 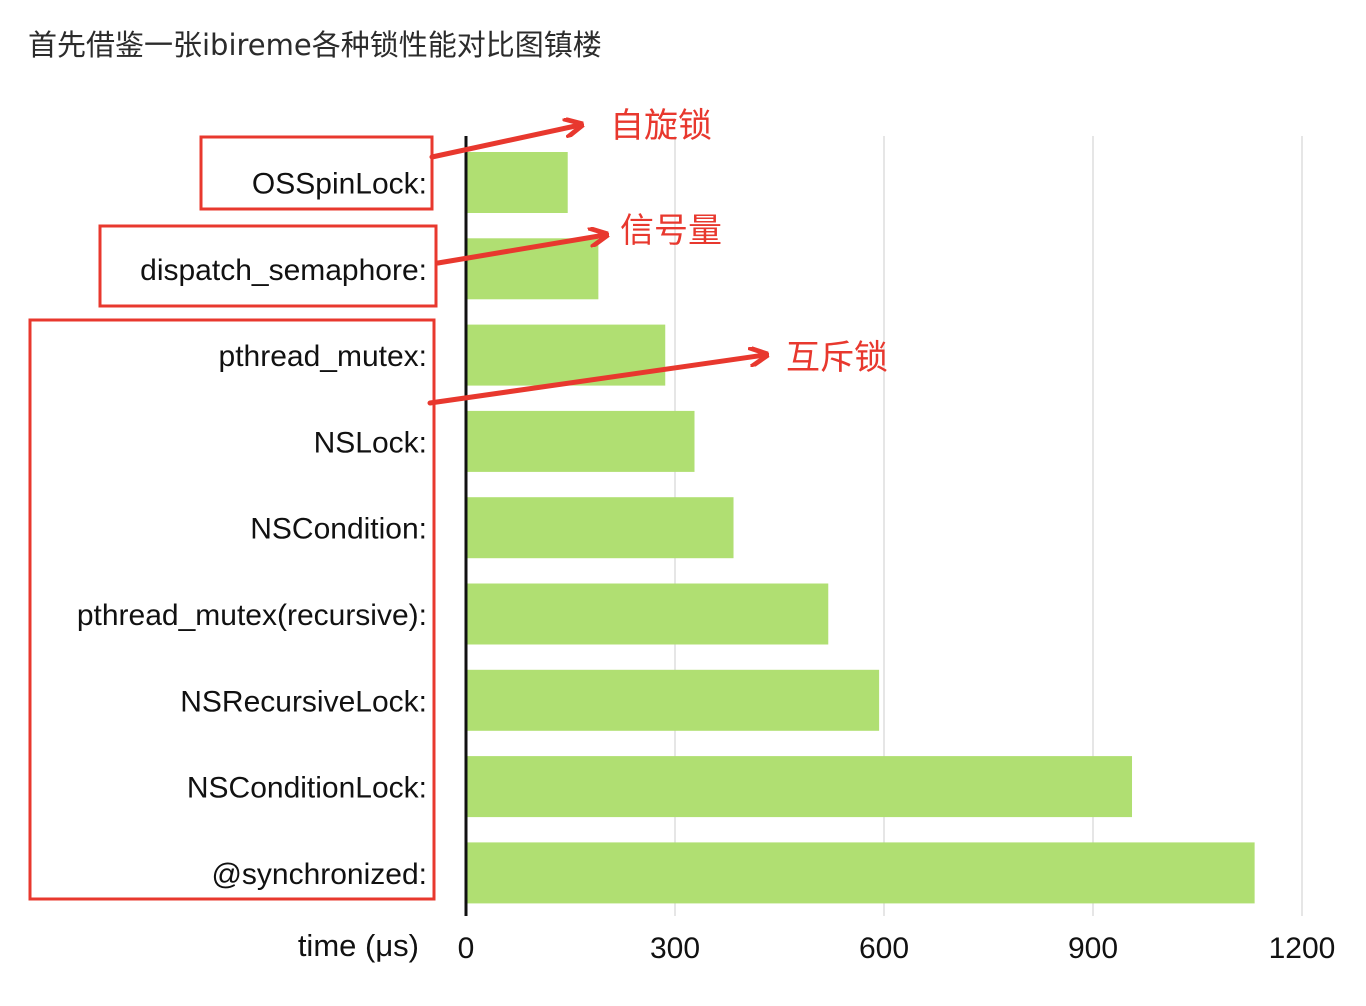 I want to click on category-label: dispatch_semaphore:, so click(x=283, y=270).